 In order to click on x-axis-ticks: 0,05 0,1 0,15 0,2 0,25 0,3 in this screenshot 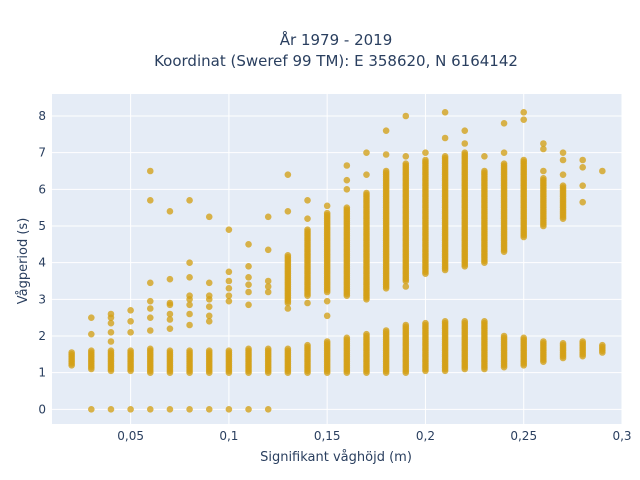, I will do `click(374, 436)`.